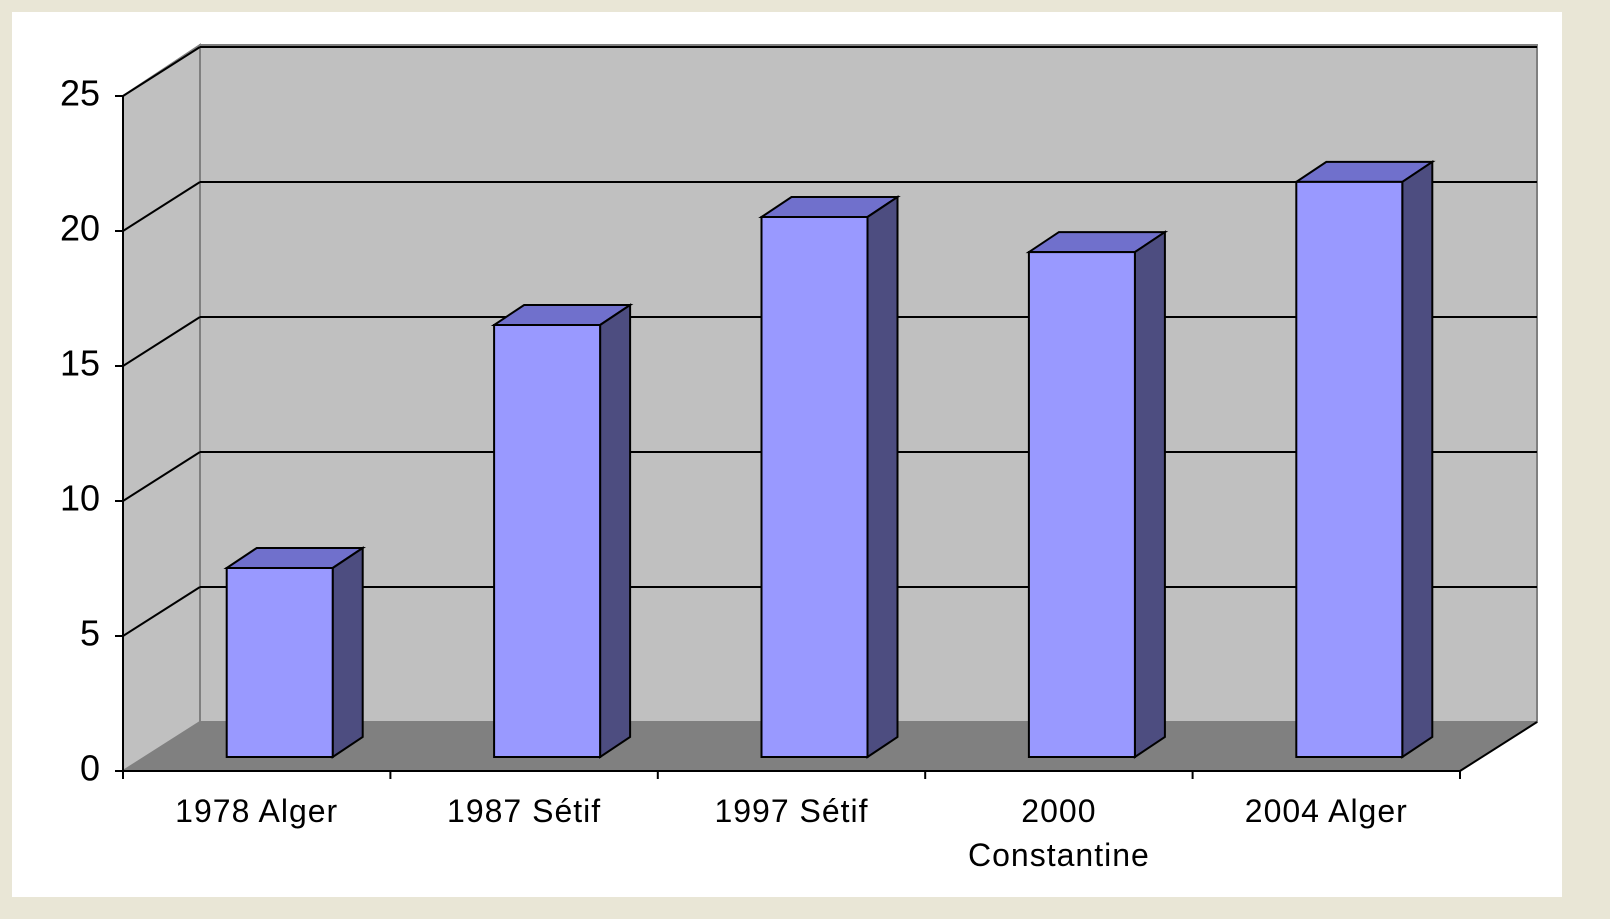  Describe the element at coordinates (791, 811) in the screenshot. I see `x-tick-label: 1997 Sétif` at that location.